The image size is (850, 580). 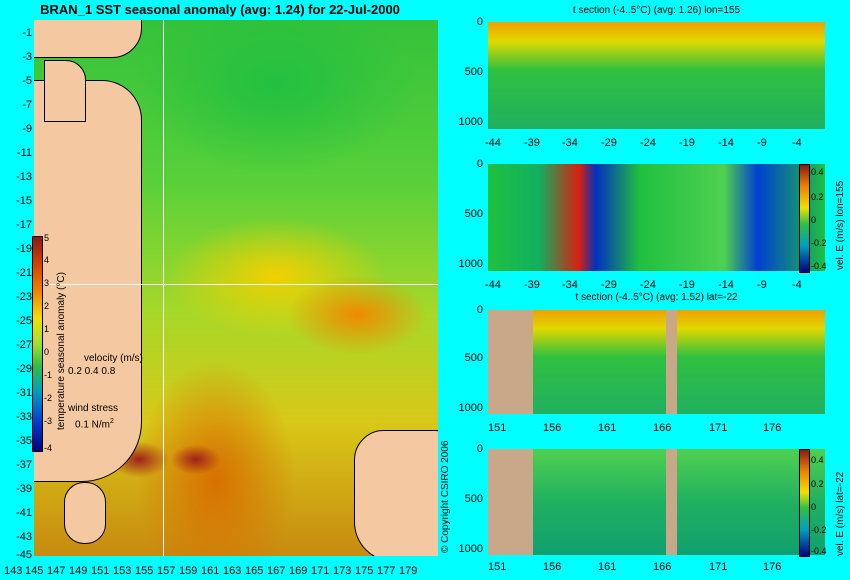 I want to click on velocity-colorbar, so click(x=804, y=218).